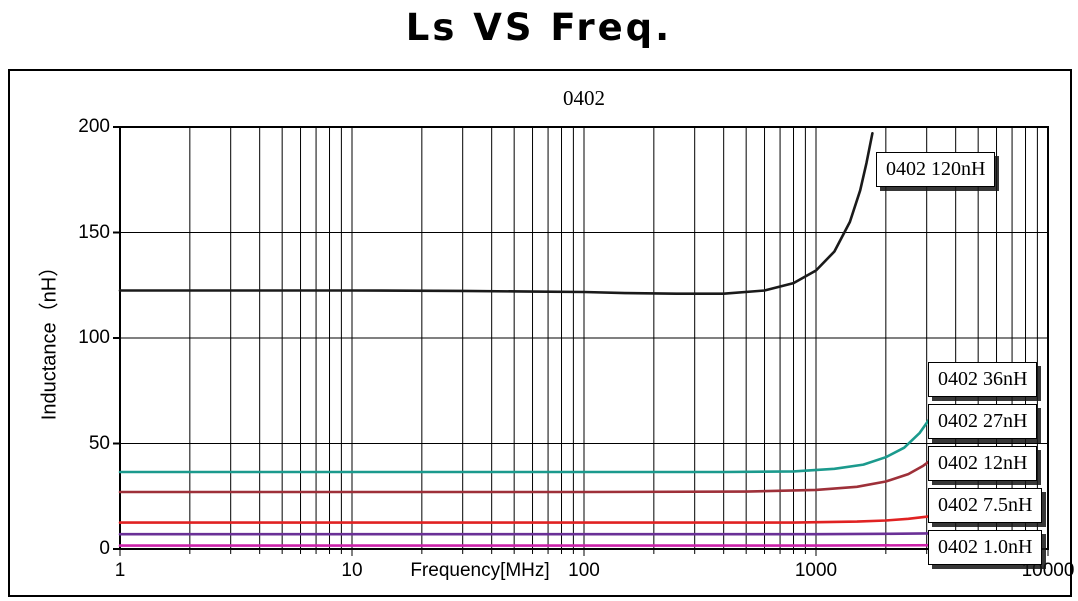 Image resolution: width=1078 pixels, height=601 pixels. I want to click on x-tick-label: 1, so click(120, 570).